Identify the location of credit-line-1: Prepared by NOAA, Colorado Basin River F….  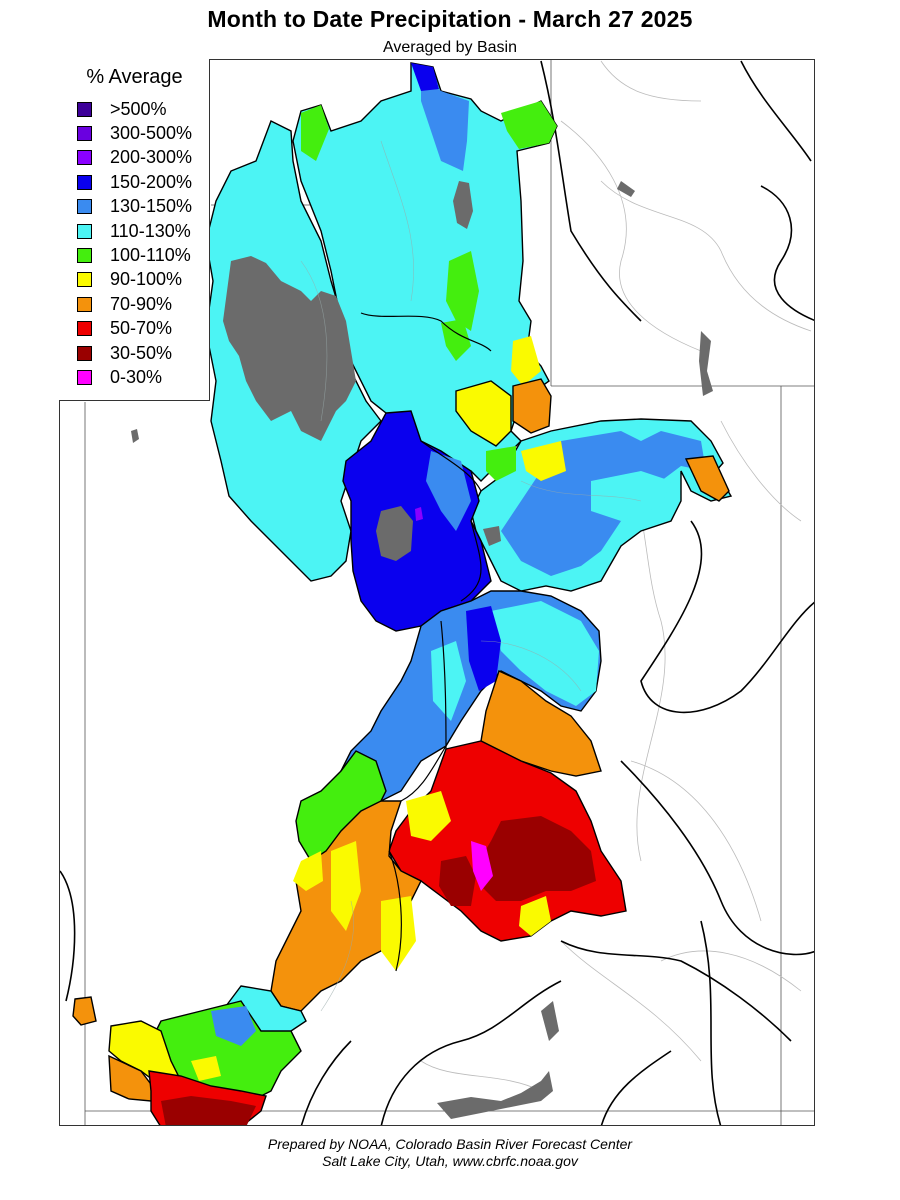
(450, 1144).